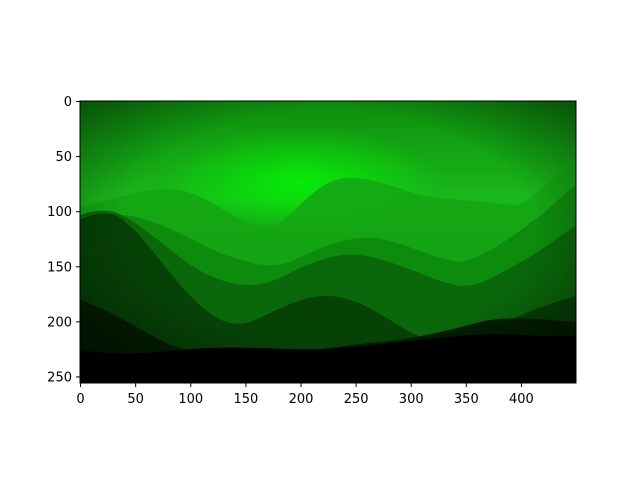 Image resolution: width=640 pixels, height=480 pixels. Describe the element at coordinates (135, 399) in the screenshot. I see `x-tick-label: 50` at that location.